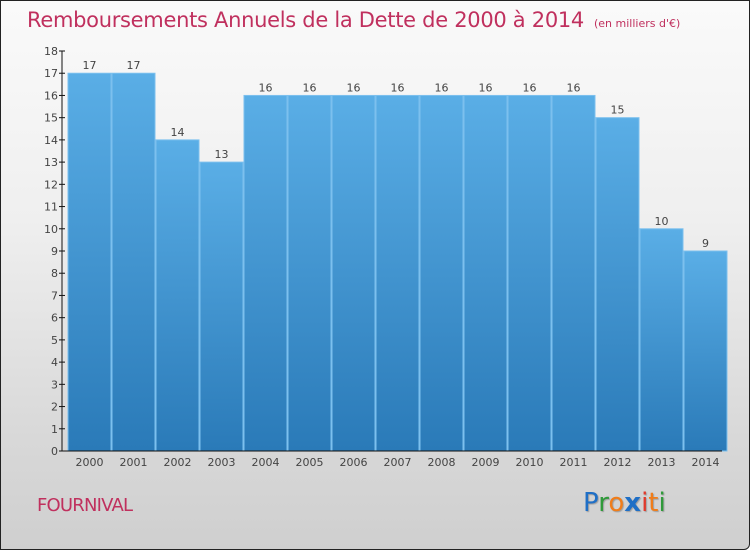 Image resolution: width=750 pixels, height=551 pixels. I want to click on y-tick-label-7: 7, so click(54, 295).